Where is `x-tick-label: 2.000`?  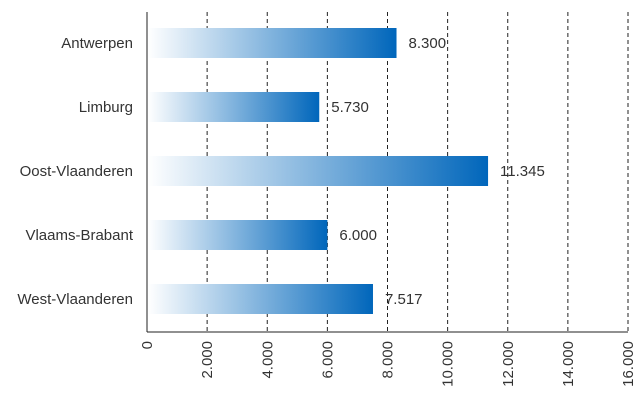
x-tick-label: 2.000 is located at coordinates (207, 360).